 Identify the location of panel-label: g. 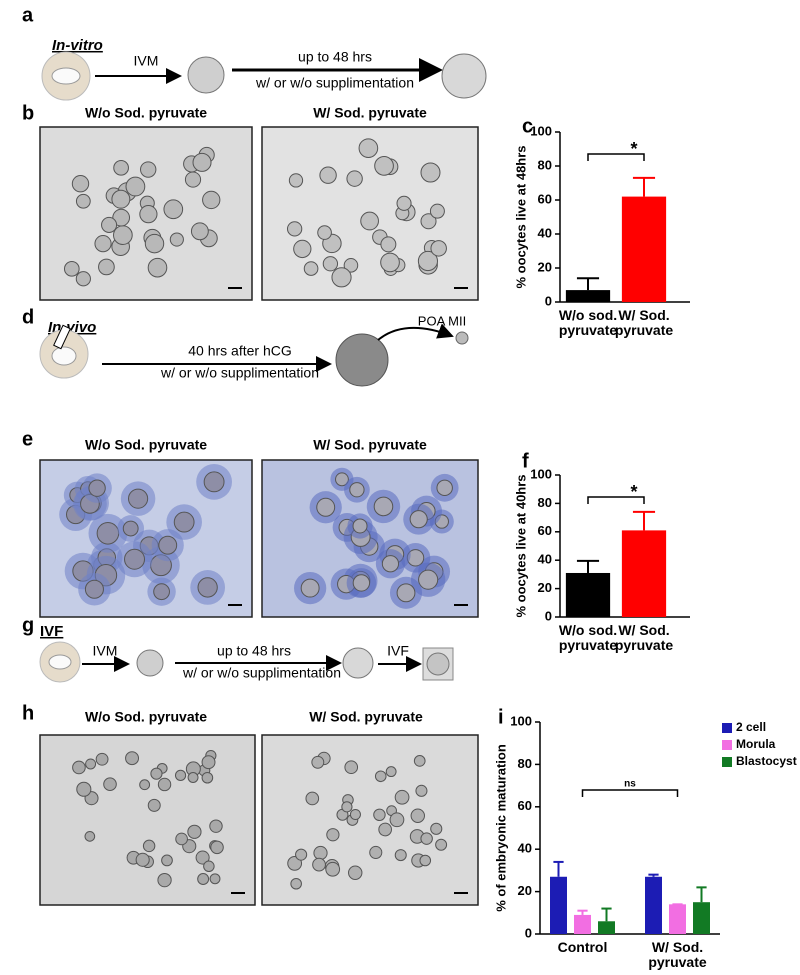
(28, 625).